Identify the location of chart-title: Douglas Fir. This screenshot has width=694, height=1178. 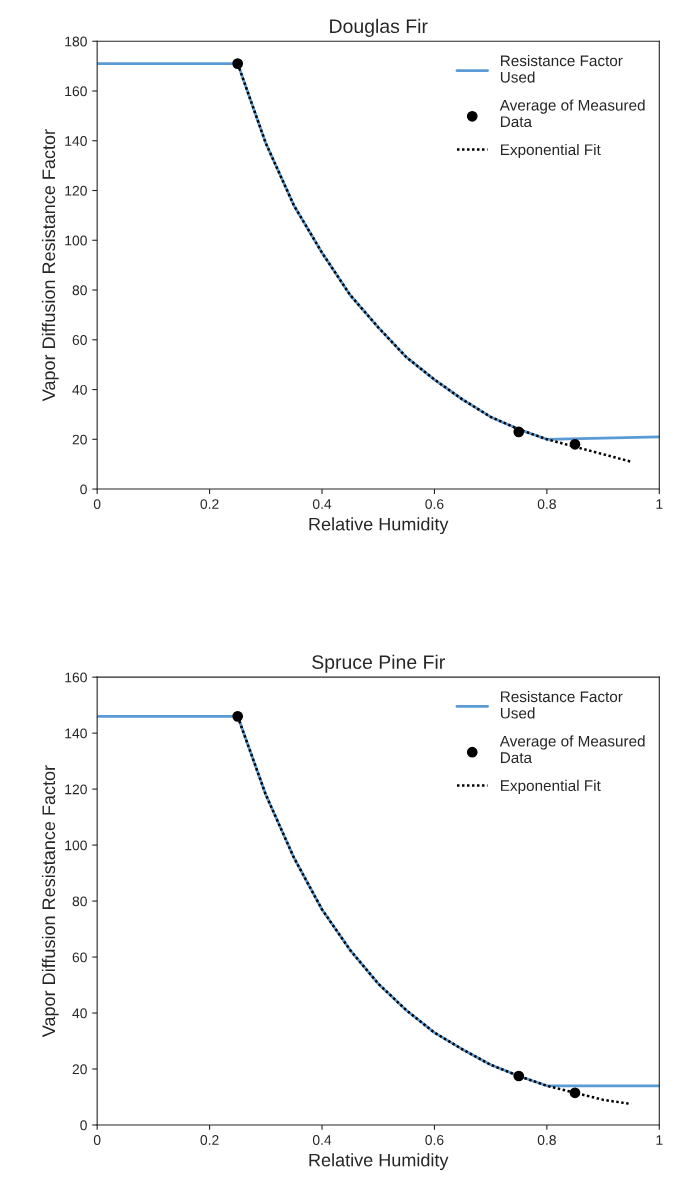
(379, 27).